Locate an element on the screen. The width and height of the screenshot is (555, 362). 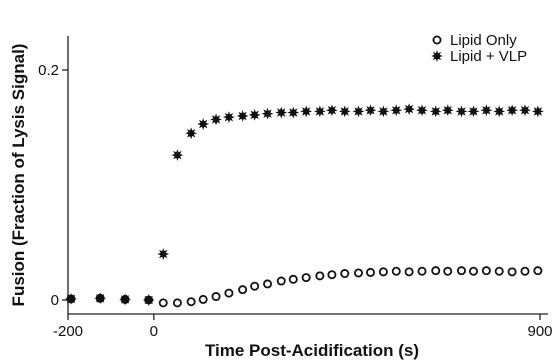
x-tick-label: 900 is located at coordinates (539, 331).